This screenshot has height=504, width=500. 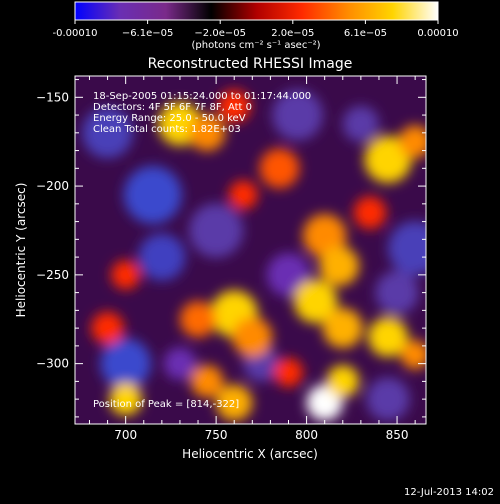 I want to click on x-tick-label: 800, so click(x=306, y=435).